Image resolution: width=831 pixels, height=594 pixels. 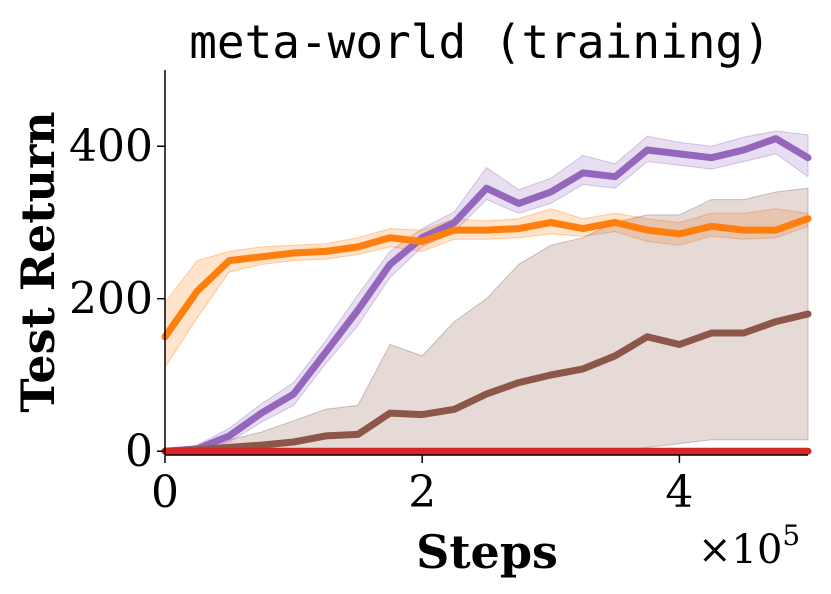 I want to click on y-tick-label: 200, so click(x=111, y=299).